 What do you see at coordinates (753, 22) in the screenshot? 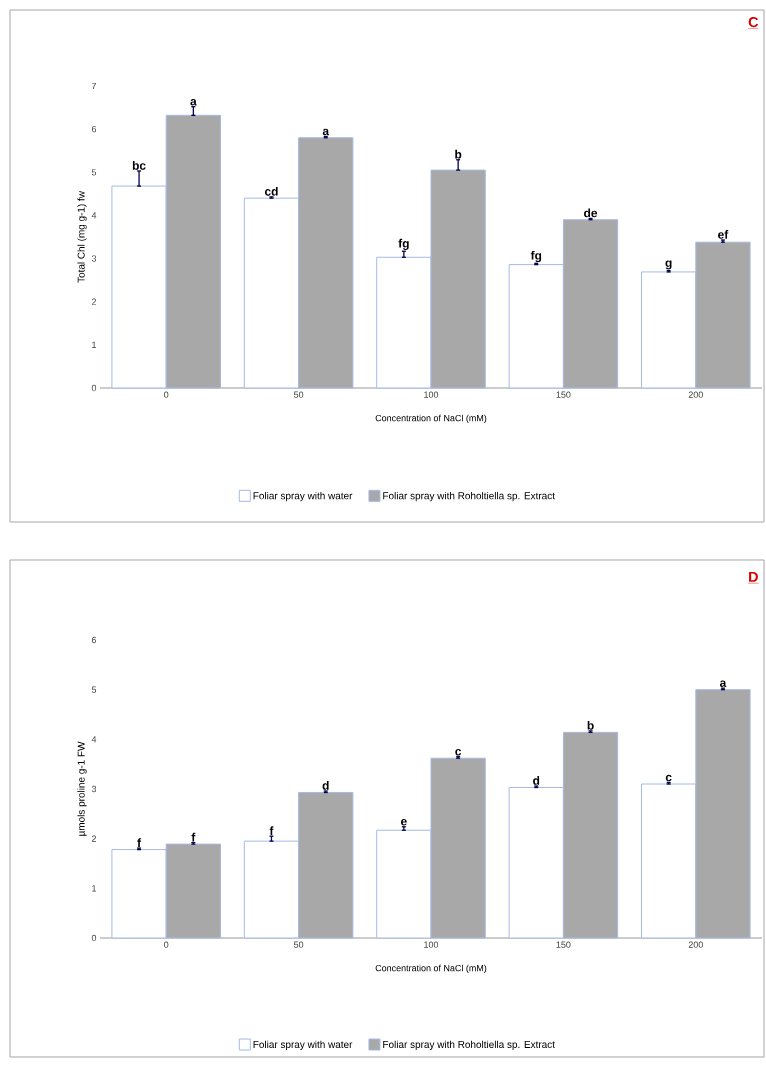
I see `chart-title: C` at bounding box center [753, 22].